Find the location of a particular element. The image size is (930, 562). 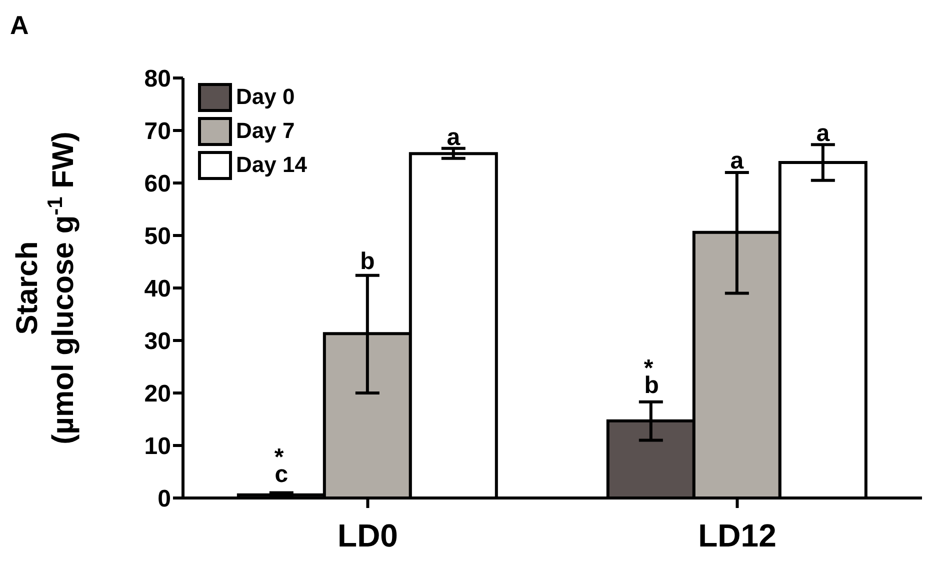

data-label: *c is located at coordinates (281, 466).